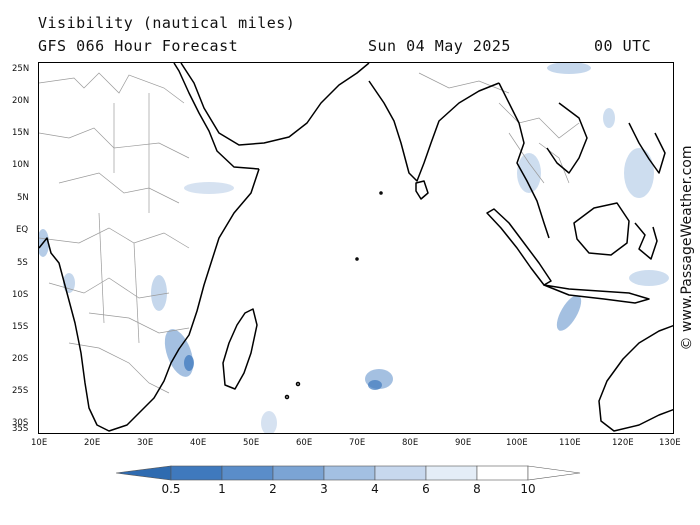  I want to click on chart-title: Visibility (nautical miles), so click(167, 23).